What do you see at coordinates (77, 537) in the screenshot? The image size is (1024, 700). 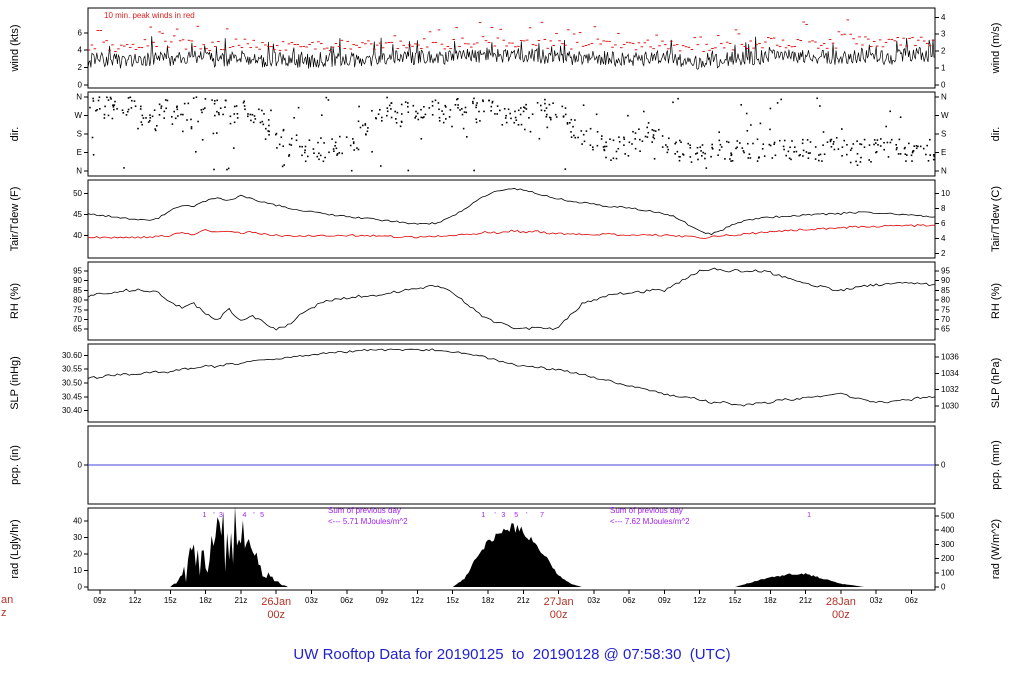 I see `ytick-left-rad: 30` at bounding box center [77, 537].